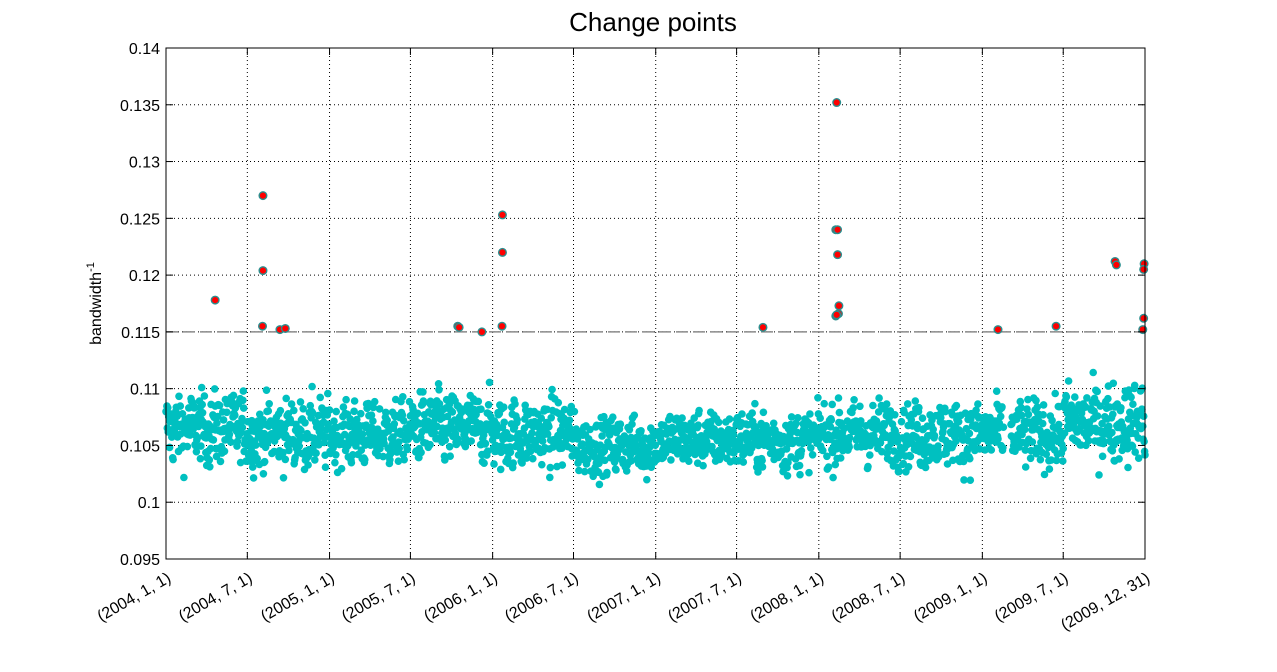 This screenshot has width=1277, height=672. Describe the element at coordinates (91, 267) in the screenshot. I see `y-axis-label-superscript: -1` at that location.